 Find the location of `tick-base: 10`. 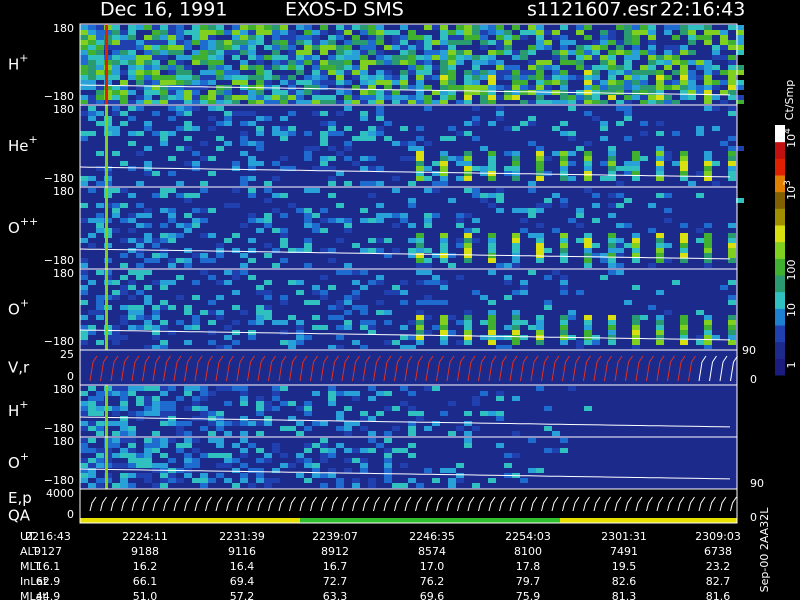

tick-base: 10 is located at coordinates (791, 141).